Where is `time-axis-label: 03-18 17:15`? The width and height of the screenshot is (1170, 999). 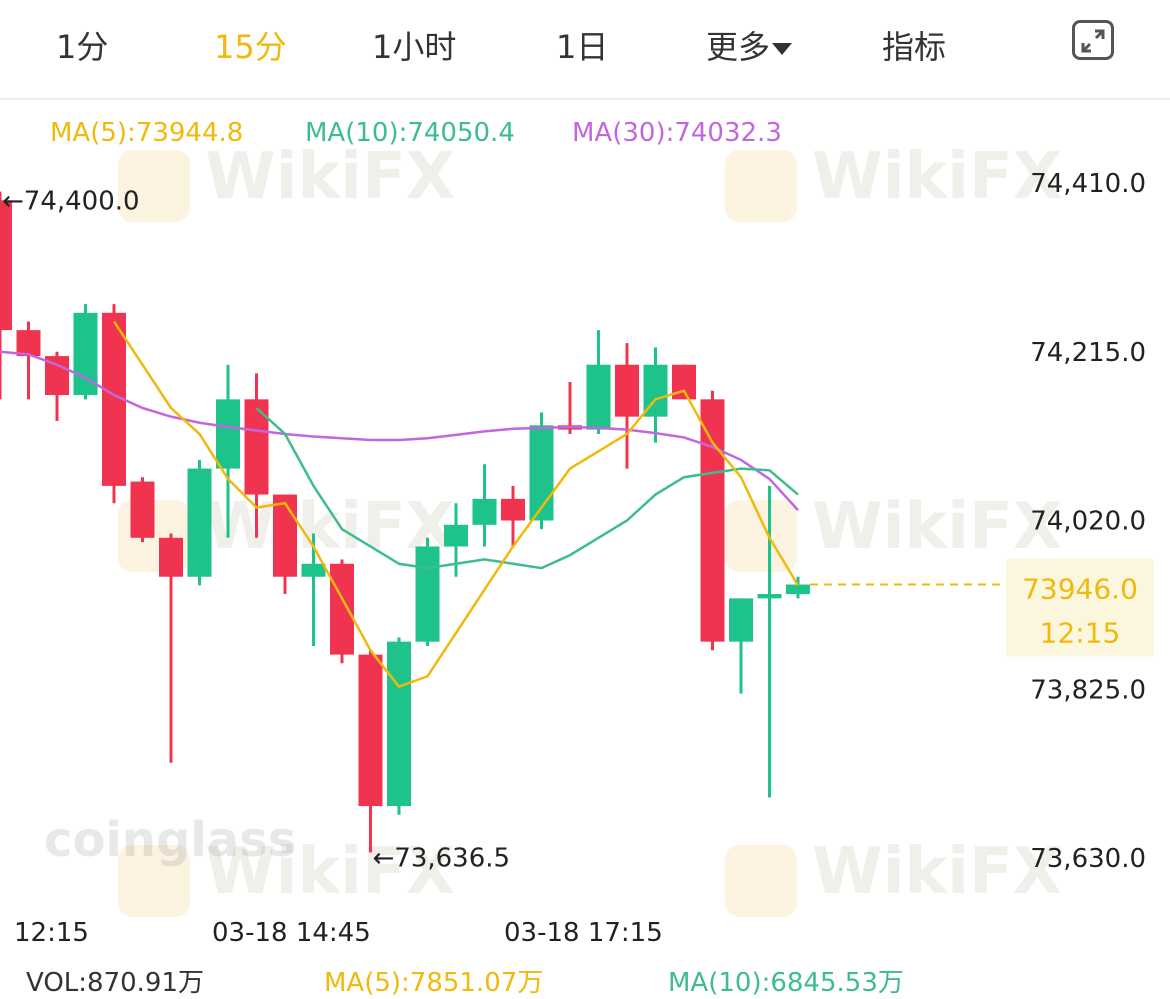
time-axis-label: 03-18 17:15 is located at coordinates (583, 933).